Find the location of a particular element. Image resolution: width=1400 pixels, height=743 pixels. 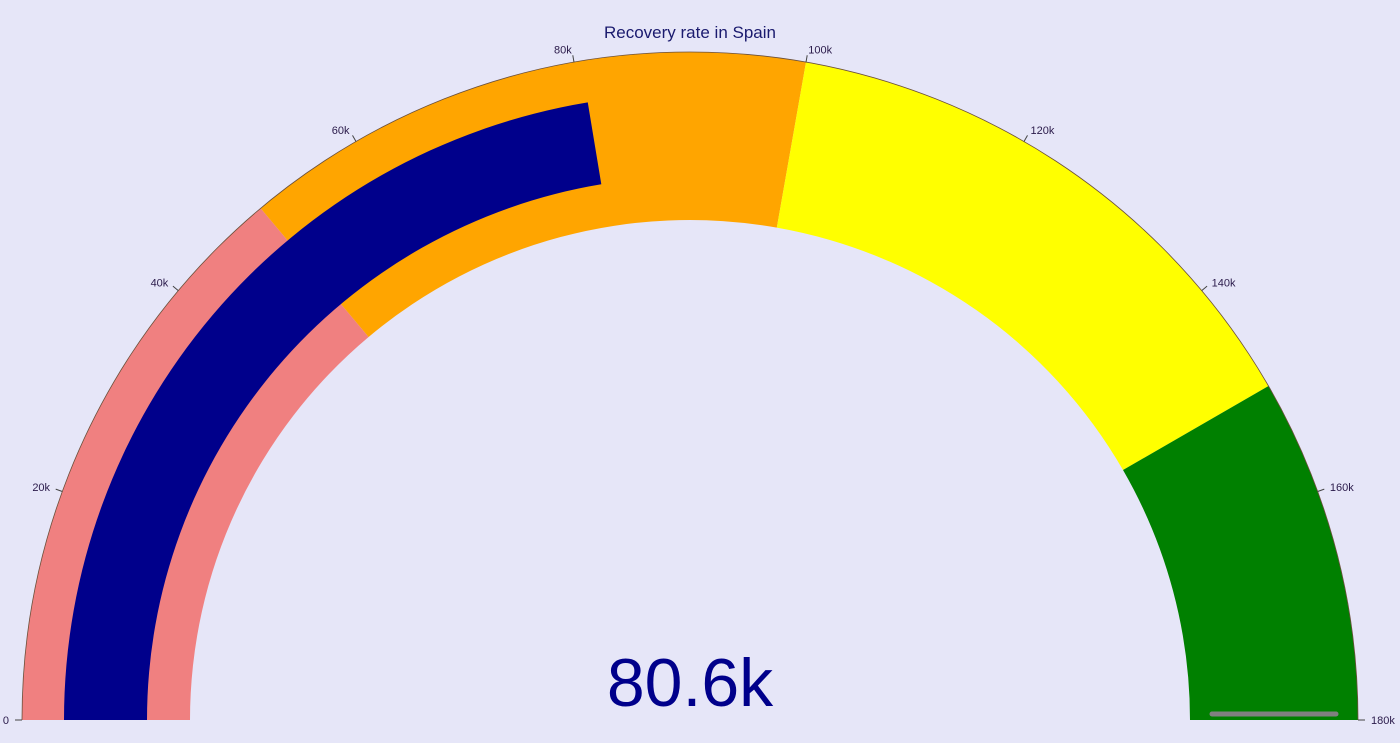

gauge-tick-label: 60k is located at coordinates (341, 131).